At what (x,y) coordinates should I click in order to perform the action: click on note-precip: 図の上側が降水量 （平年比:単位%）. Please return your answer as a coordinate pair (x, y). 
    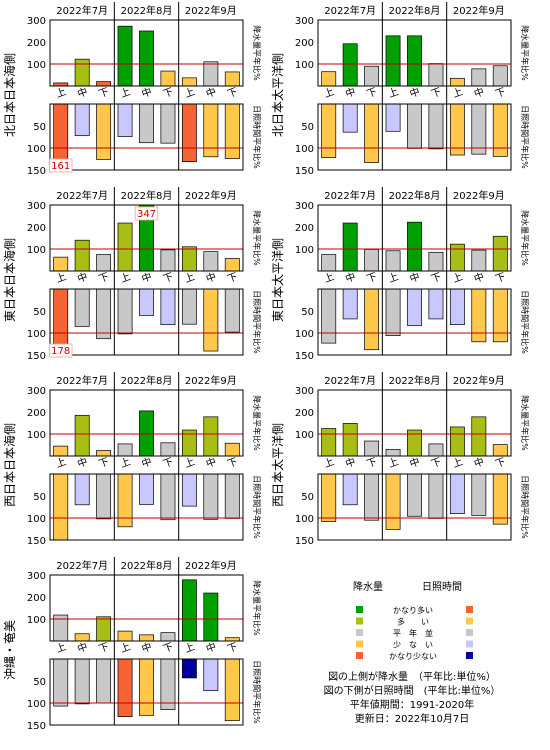
    Looking at the image, I should click on (412, 676).